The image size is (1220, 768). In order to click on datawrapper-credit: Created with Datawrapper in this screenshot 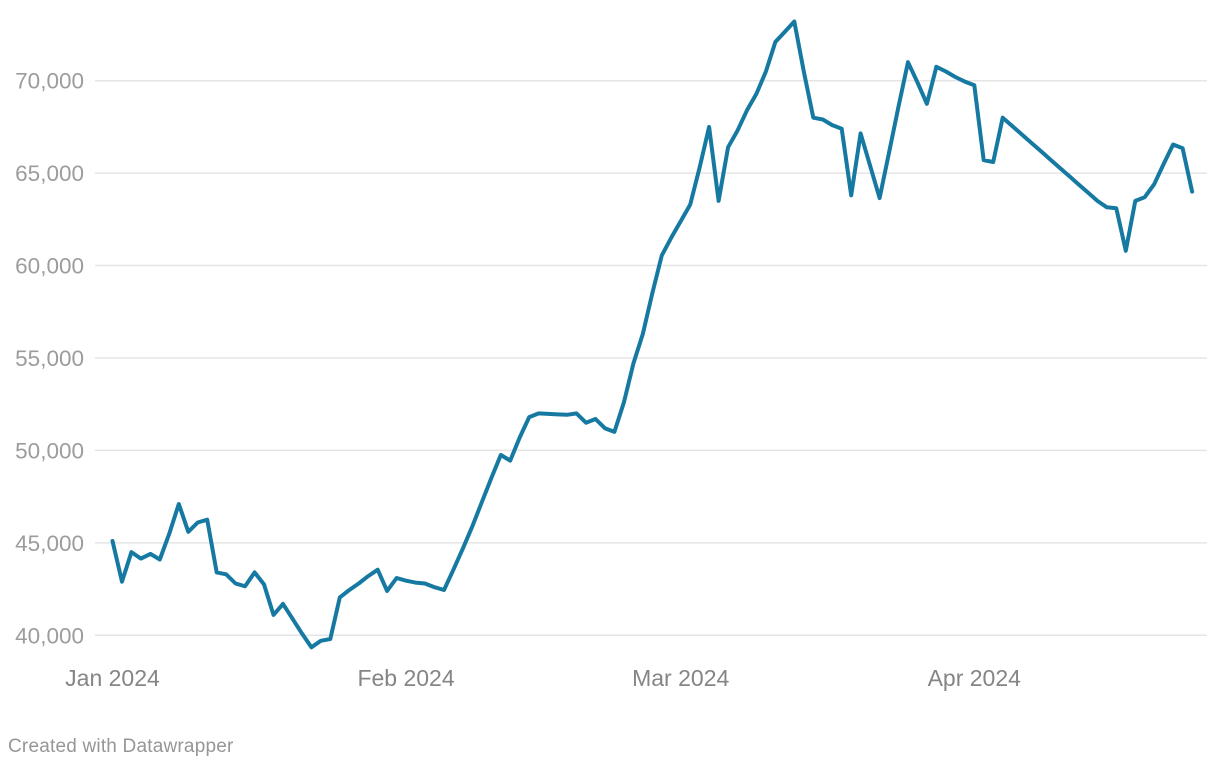, I will do `click(121, 746)`.